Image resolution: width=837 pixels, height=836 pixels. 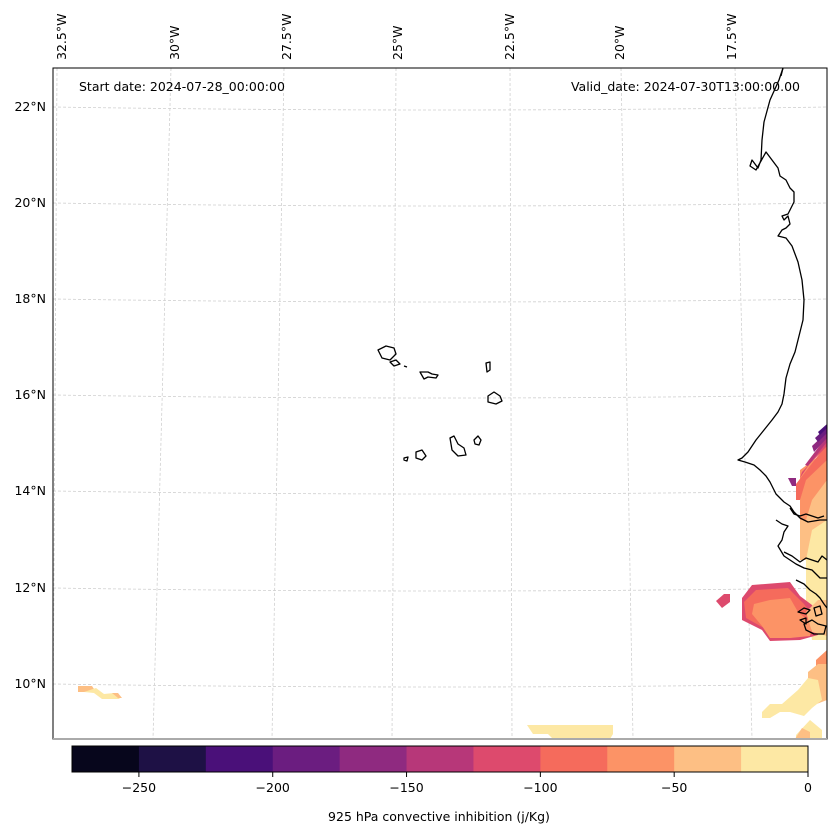 I want to click on latitude-label: 12°N, so click(x=30, y=587).